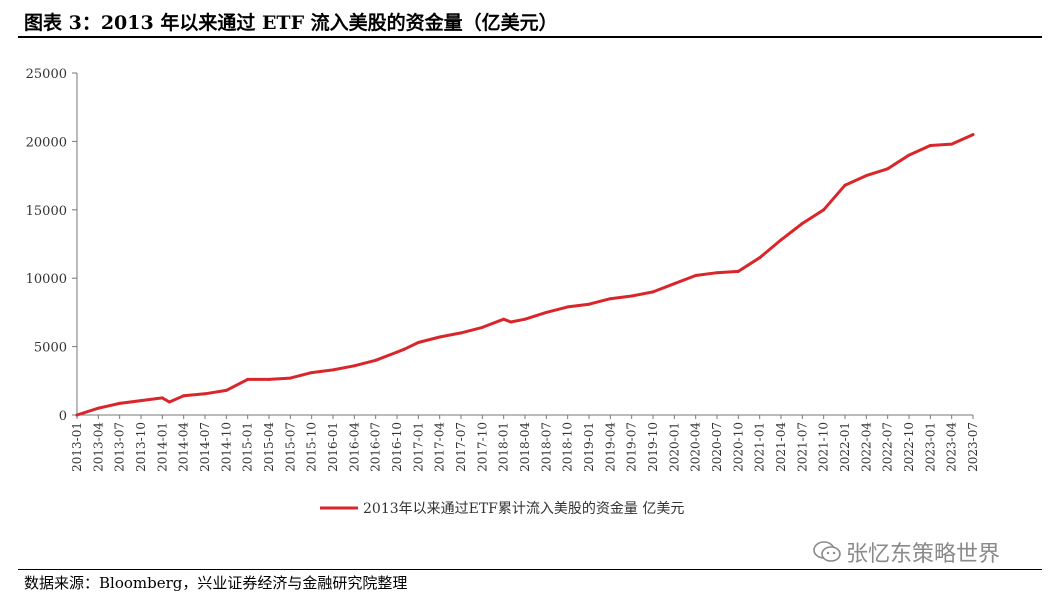  I want to click on x-tick-label: 2013-10, so click(141, 447).